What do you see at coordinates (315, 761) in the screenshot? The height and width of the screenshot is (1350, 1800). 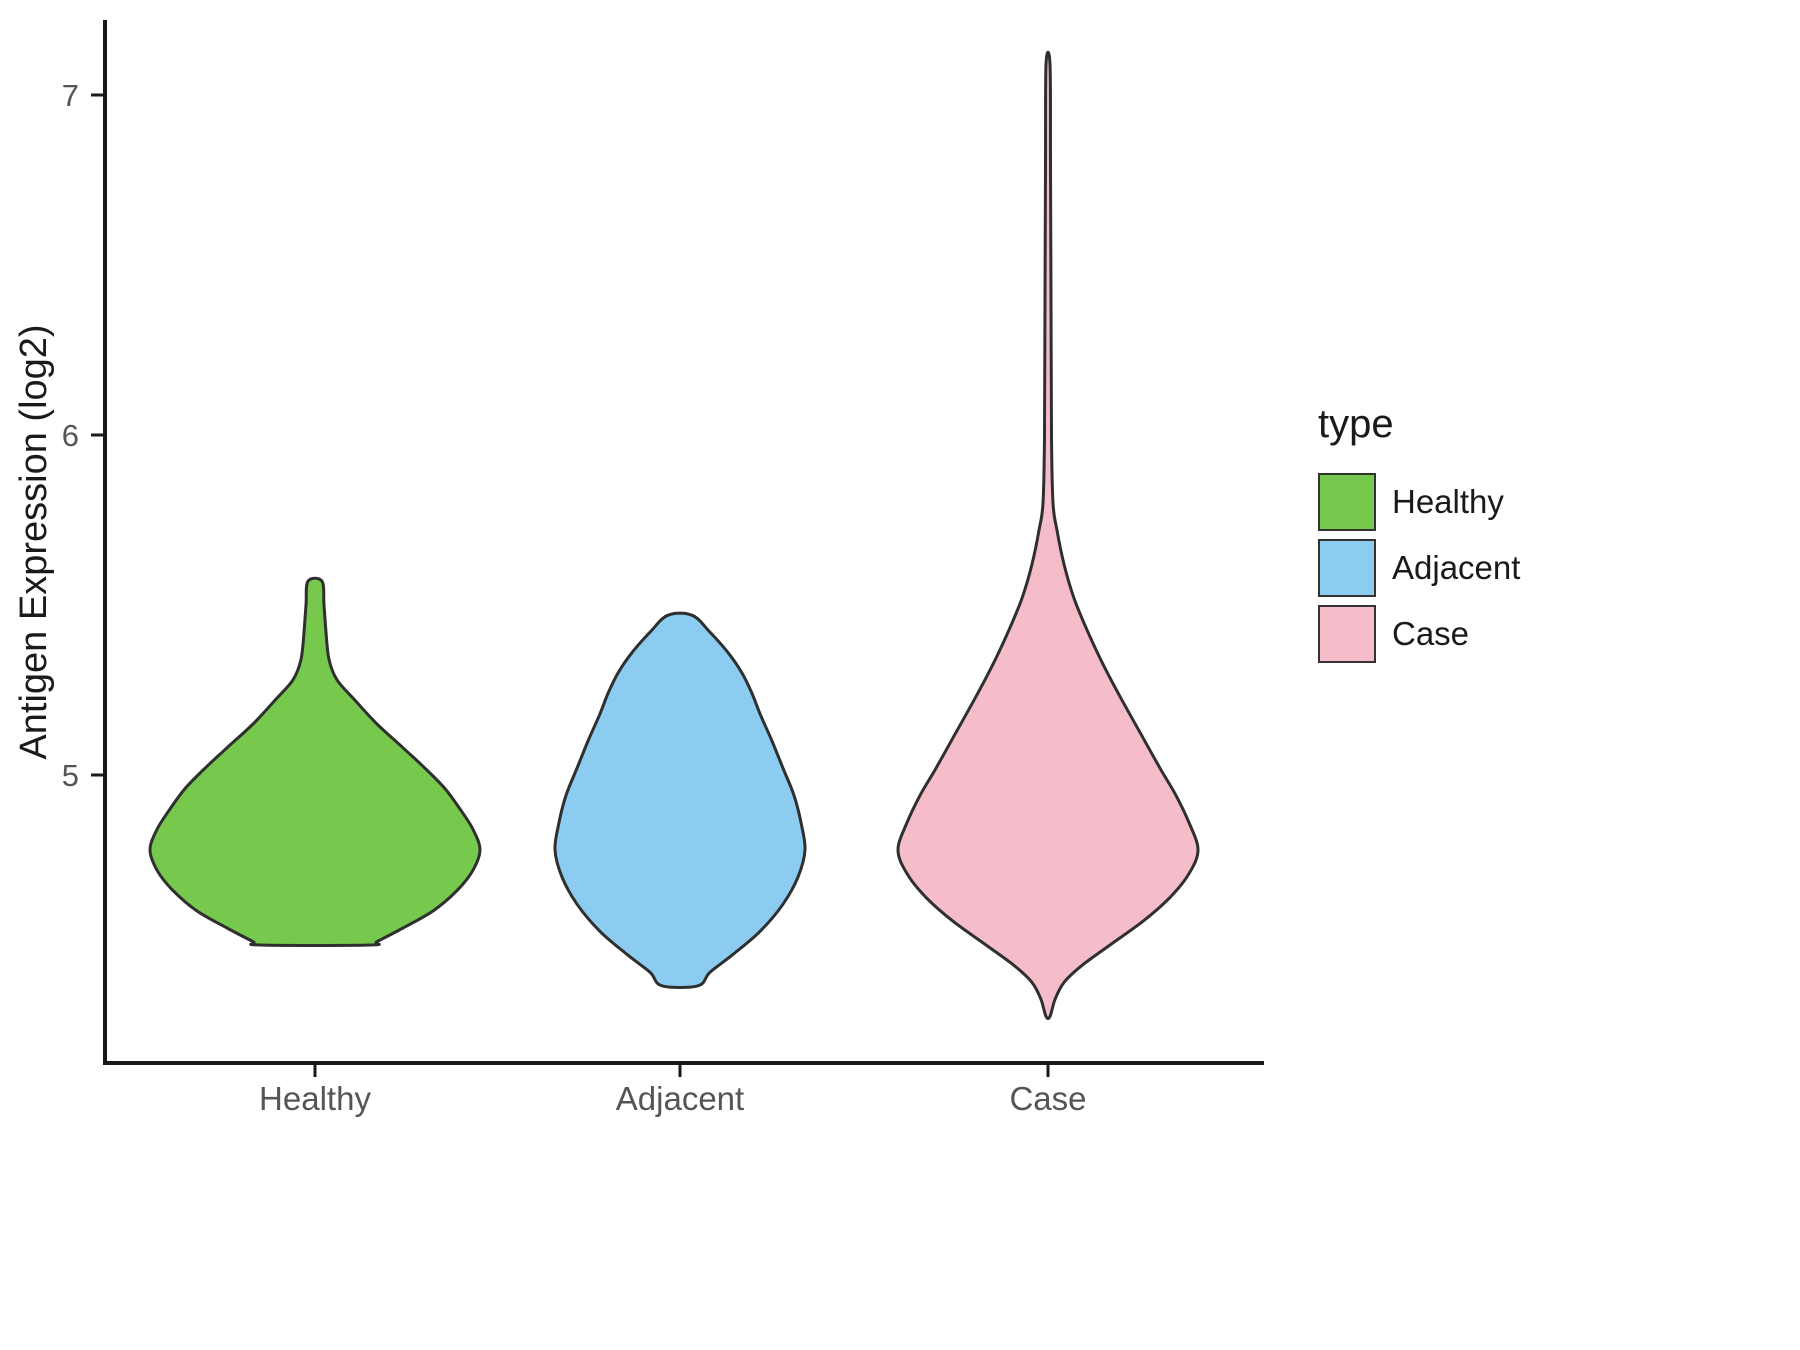 I see `violin-healthy` at bounding box center [315, 761].